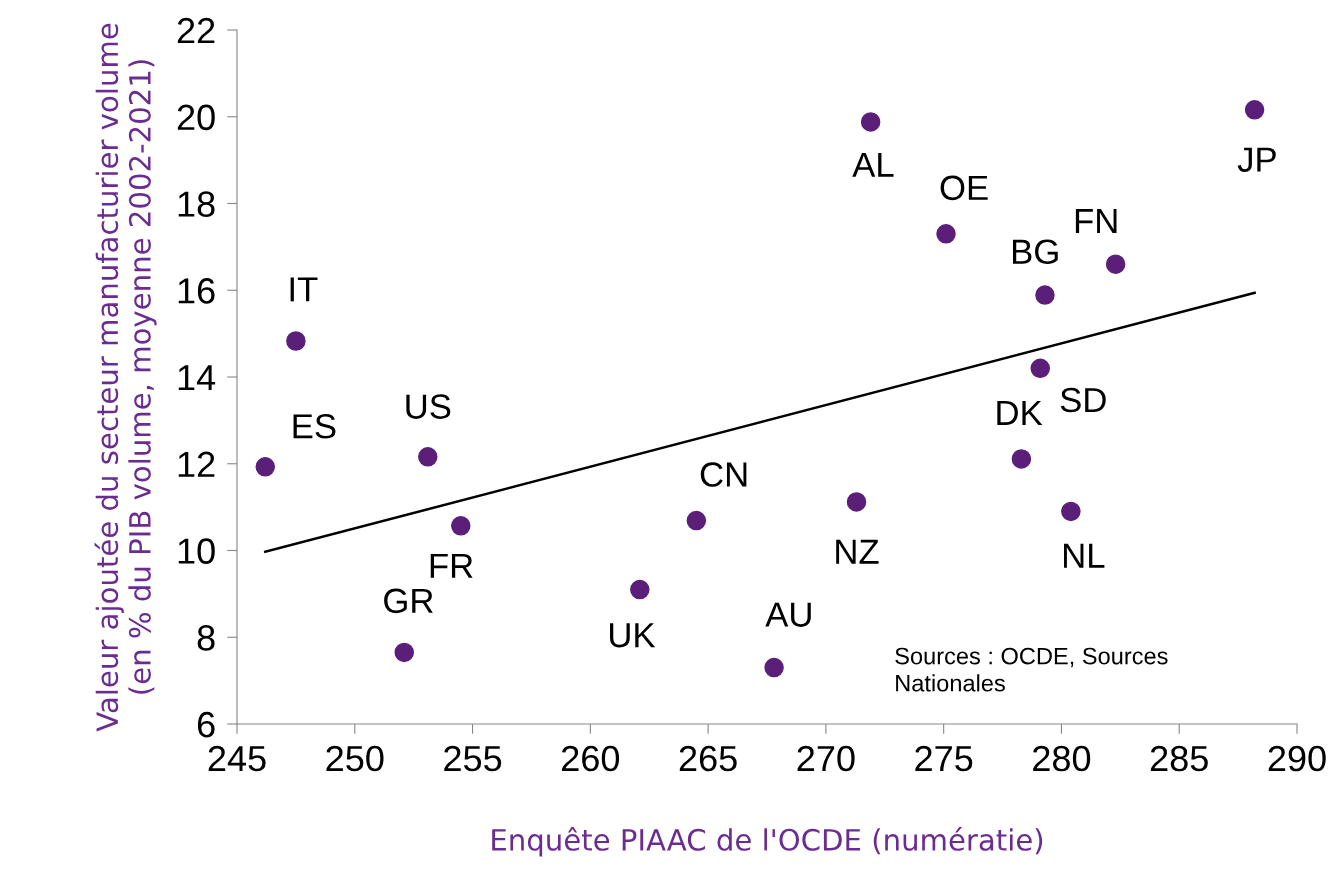 This screenshot has height=891, width=1338. I want to click on y-tick-label: 14, so click(197, 378).